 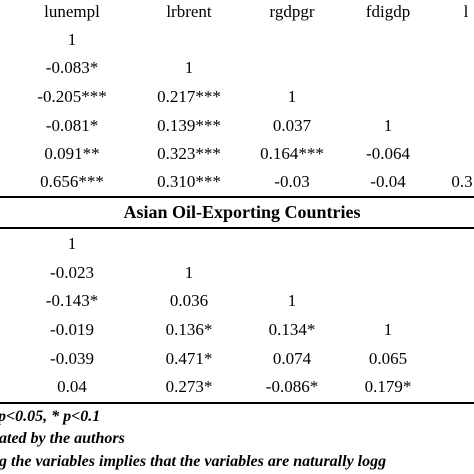 I want to click on cell-s1-r4-c1: 0.323***, so click(x=189, y=153).